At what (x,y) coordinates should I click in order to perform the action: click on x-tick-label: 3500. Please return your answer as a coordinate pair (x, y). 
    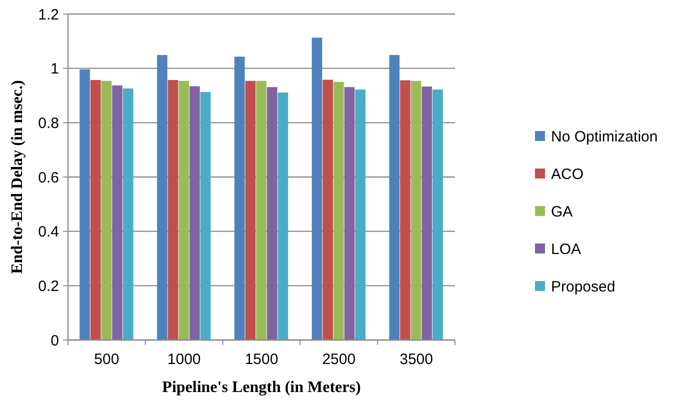
    Looking at the image, I should click on (416, 359).